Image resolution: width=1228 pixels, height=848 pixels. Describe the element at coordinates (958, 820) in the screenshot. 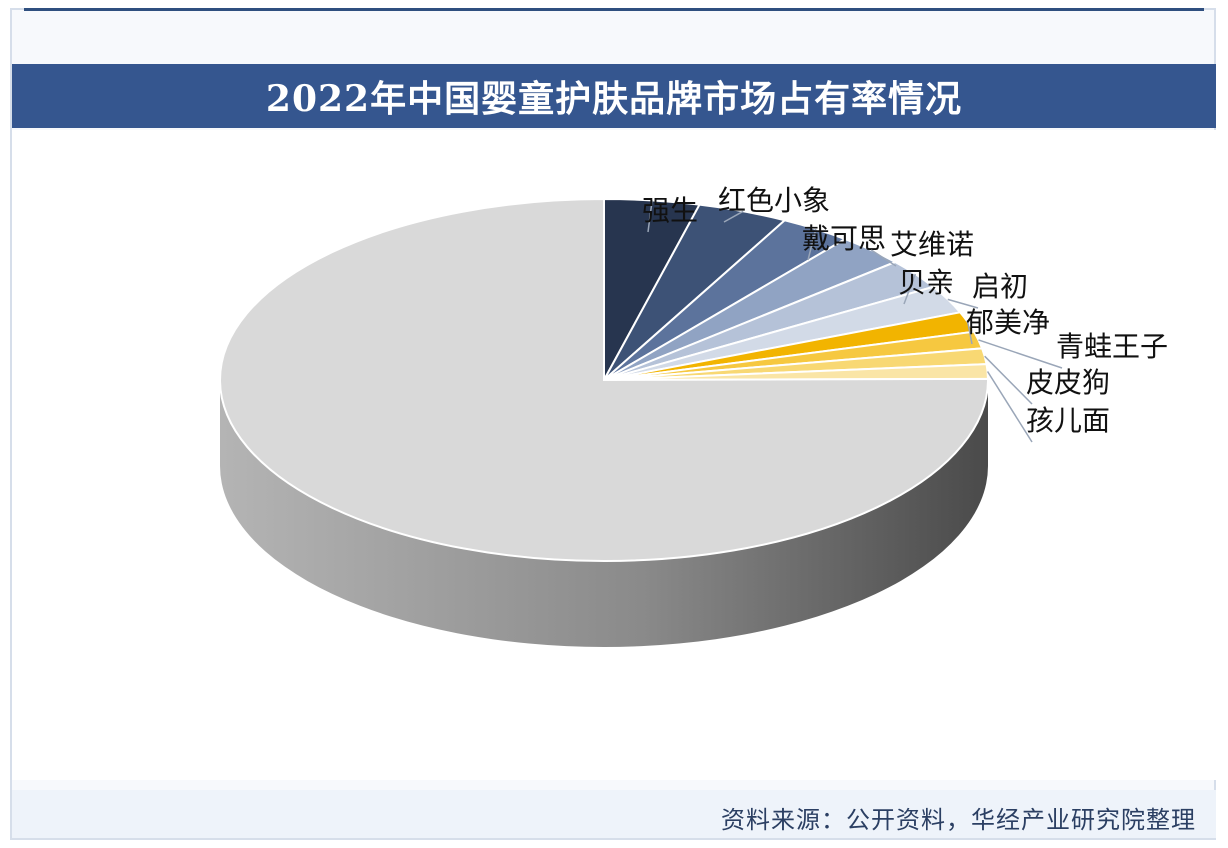

I see `source-note: 资料来源：公开资料，华经产业研究院整理` at that location.